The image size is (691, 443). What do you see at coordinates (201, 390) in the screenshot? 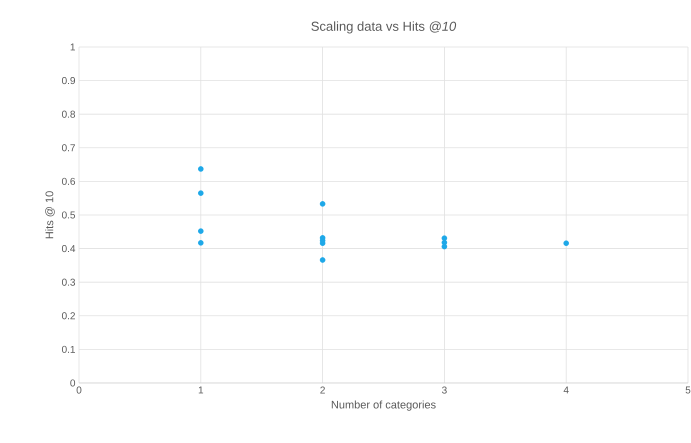
I see `x-tick-label: 1` at bounding box center [201, 390].